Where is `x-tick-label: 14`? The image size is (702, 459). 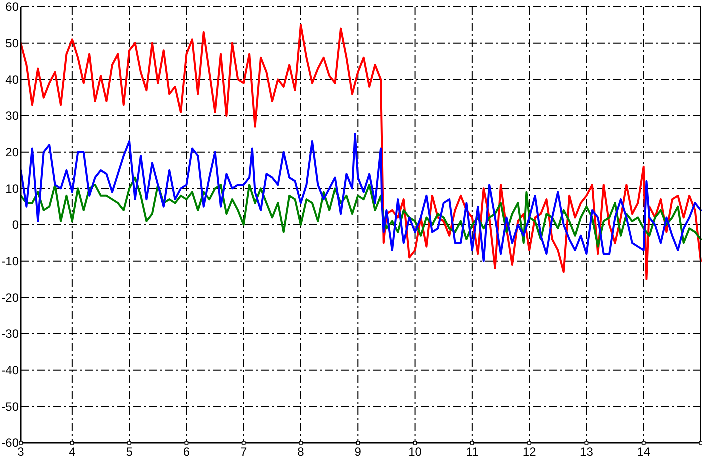
x-tick-label: 14 is located at coordinates (644, 452).